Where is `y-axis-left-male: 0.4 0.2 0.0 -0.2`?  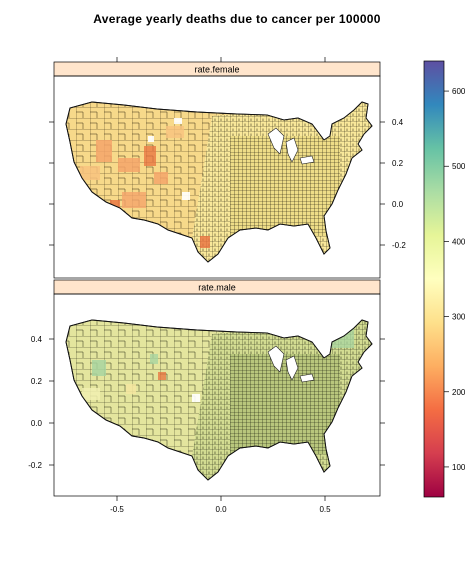
y-axis-left-male: 0.4 0.2 0.0 -0.2 is located at coordinates (41, 402).